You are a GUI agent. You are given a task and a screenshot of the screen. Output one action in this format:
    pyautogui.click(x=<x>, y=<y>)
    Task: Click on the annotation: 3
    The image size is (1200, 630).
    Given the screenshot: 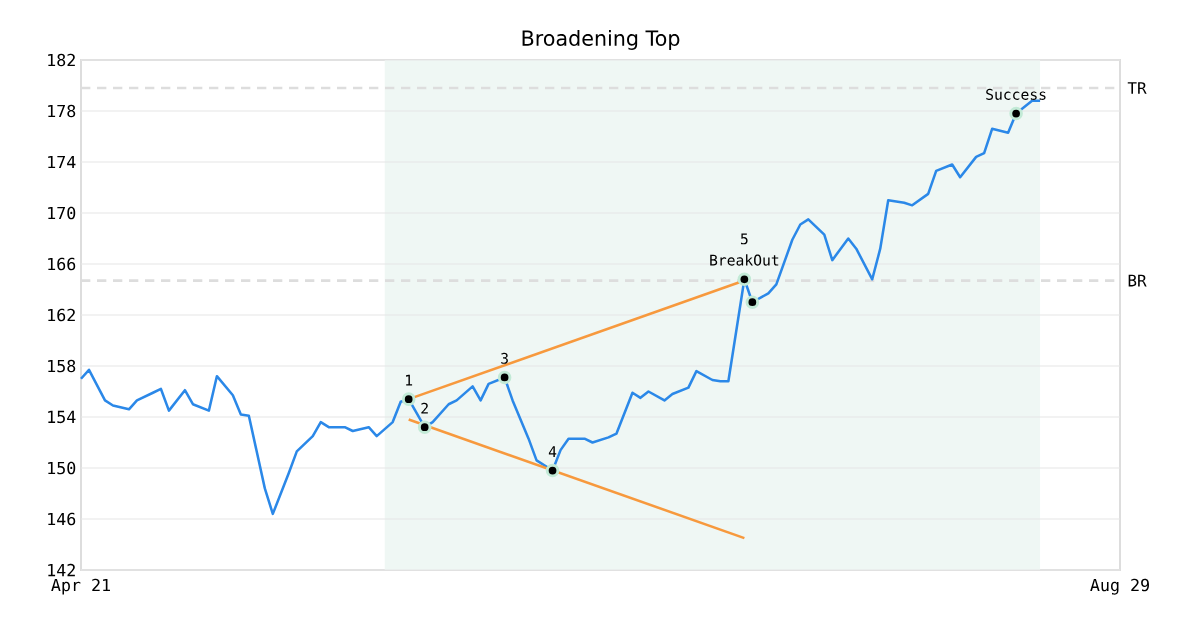 What is the action you would take?
    pyautogui.click(x=504, y=358)
    